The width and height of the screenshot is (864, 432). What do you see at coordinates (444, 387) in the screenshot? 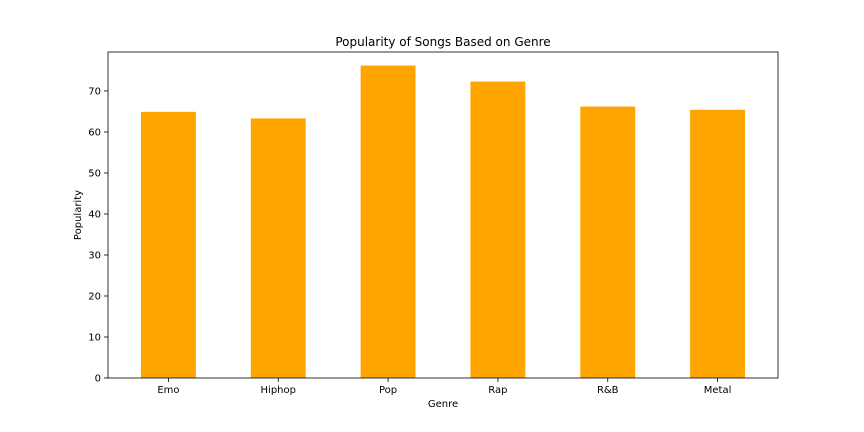
I see `x-axis-ticks: Emo Hiphop Pop Rap R&B Metal` at bounding box center [444, 387].